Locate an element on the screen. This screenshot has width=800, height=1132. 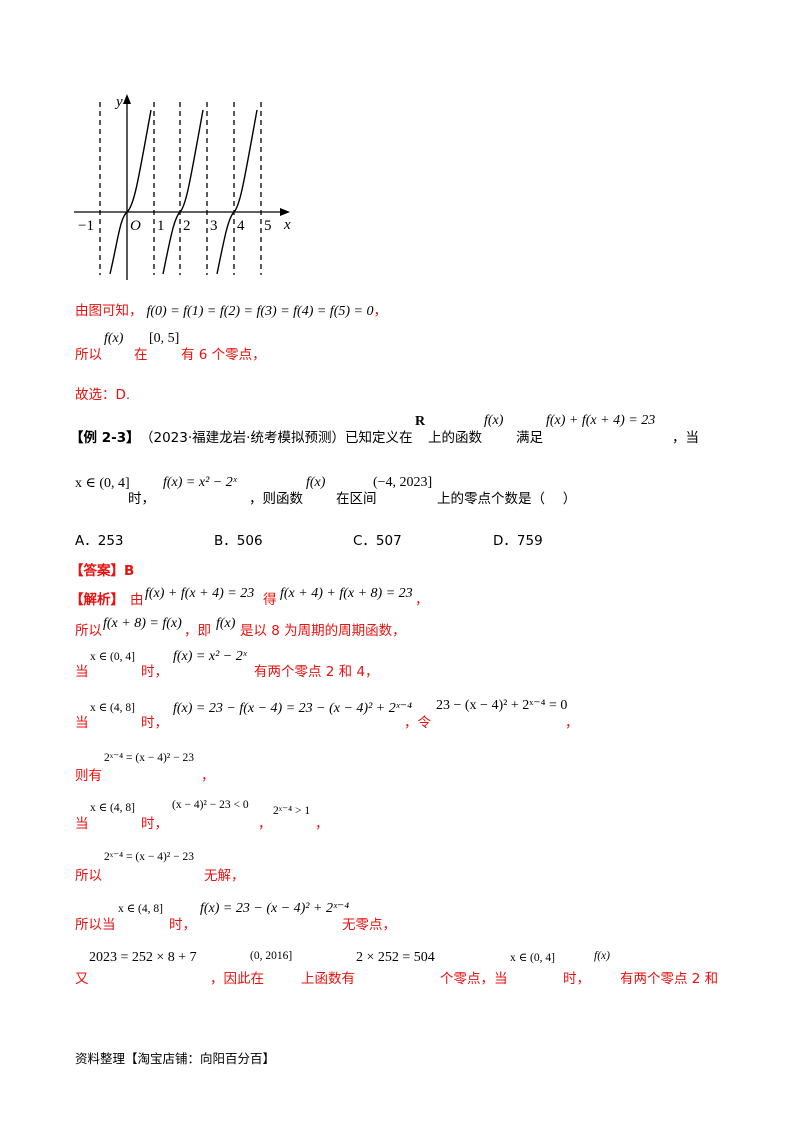
function-graph: y x O −1 1 2 3 4 5 is located at coordinates (182, 187).